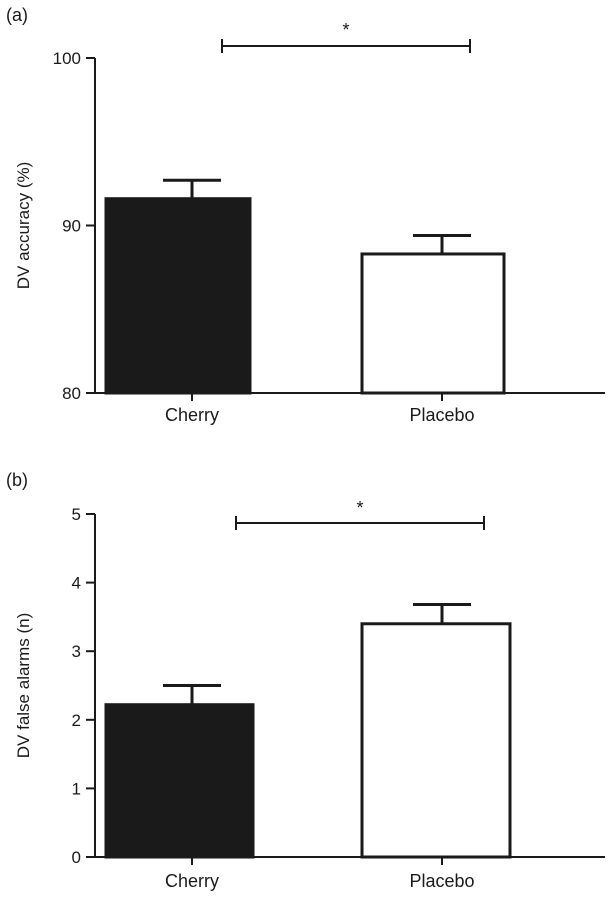  I want to click on y-tick-label: 5, so click(76, 514).